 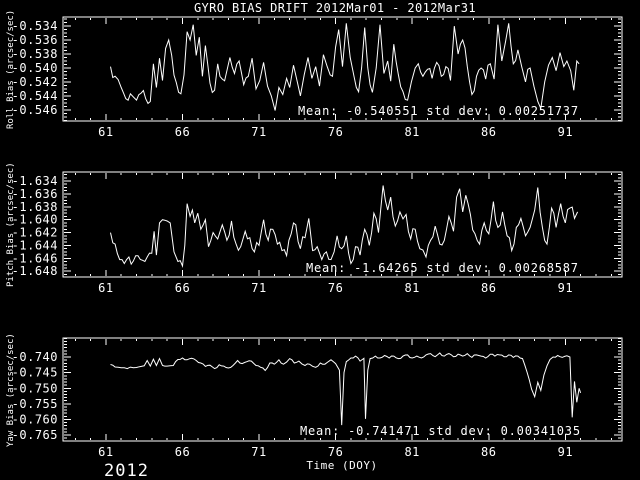 What do you see at coordinates (35, 271) in the screenshot?
I see `y-tick-label: -1.648` at bounding box center [35, 271].